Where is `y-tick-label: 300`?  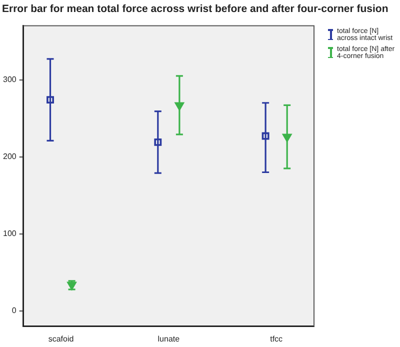 y-tick-label: 300 is located at coordinates (9, 79).